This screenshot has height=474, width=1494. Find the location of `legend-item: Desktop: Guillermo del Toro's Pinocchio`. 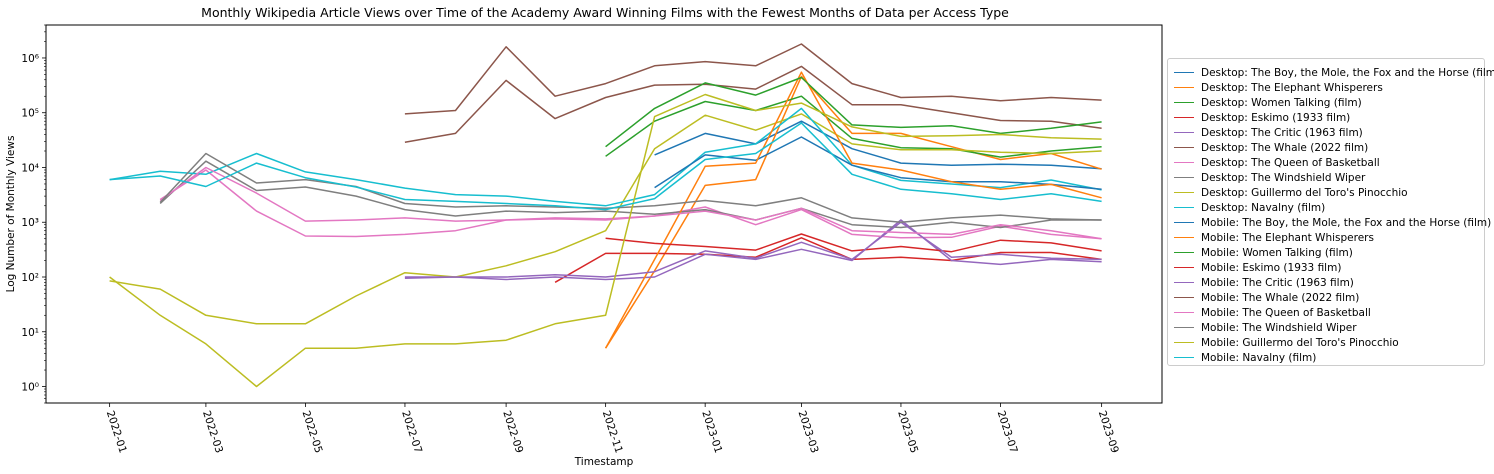

legend-item: Desktop: Guillermo del Toro's Pinocchio is located at coordinates (1329, 192).